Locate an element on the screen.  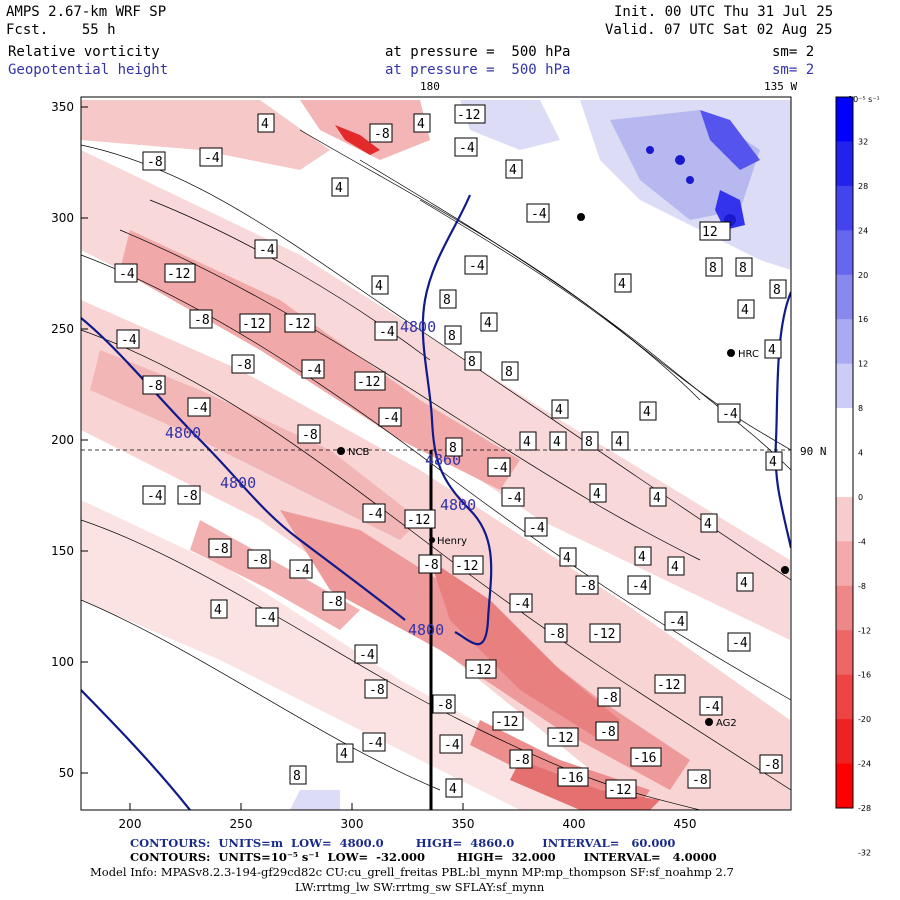
valid-time: Valid. 07 UTC Sat 02 Aug 25 is located at coordinates (719, 30).